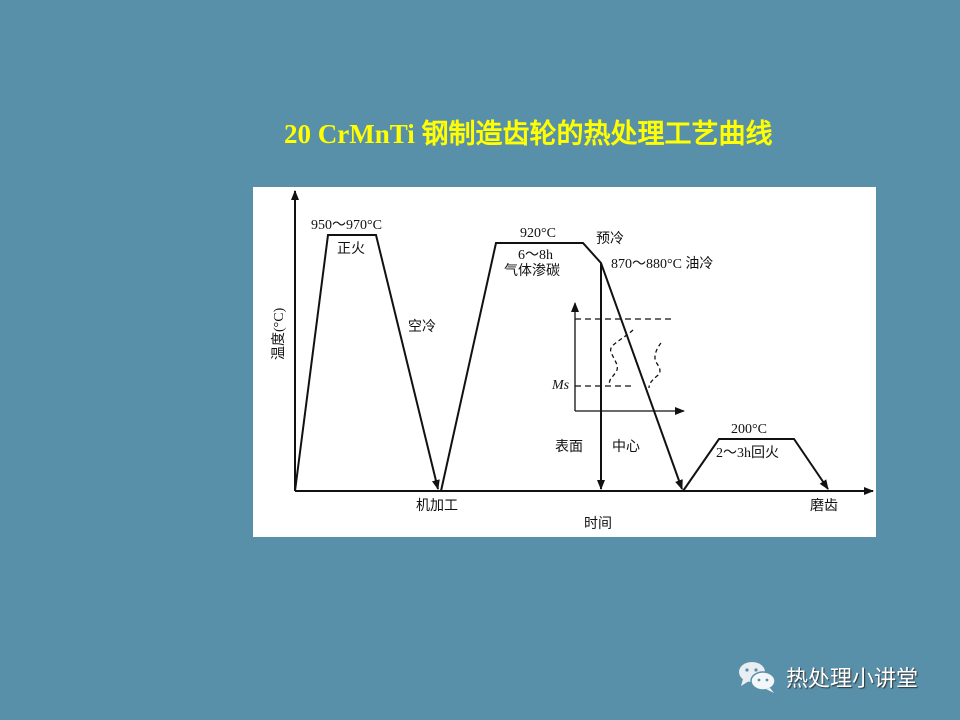  Describe the element at coordinates (422, 327) in the screenshot. I see `air-cool-label: 空冷` at that location.